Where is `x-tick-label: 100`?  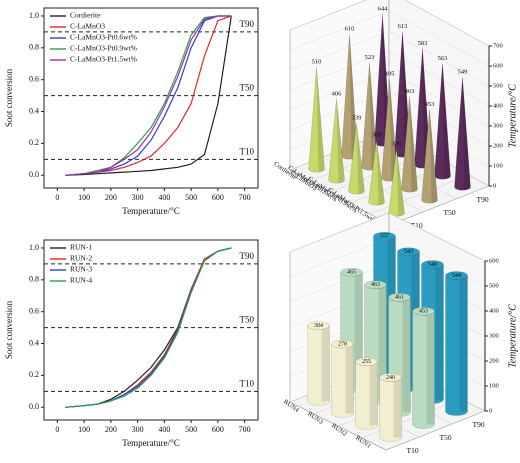
x-tick-label: 100 is located at coordinates (84, 197).